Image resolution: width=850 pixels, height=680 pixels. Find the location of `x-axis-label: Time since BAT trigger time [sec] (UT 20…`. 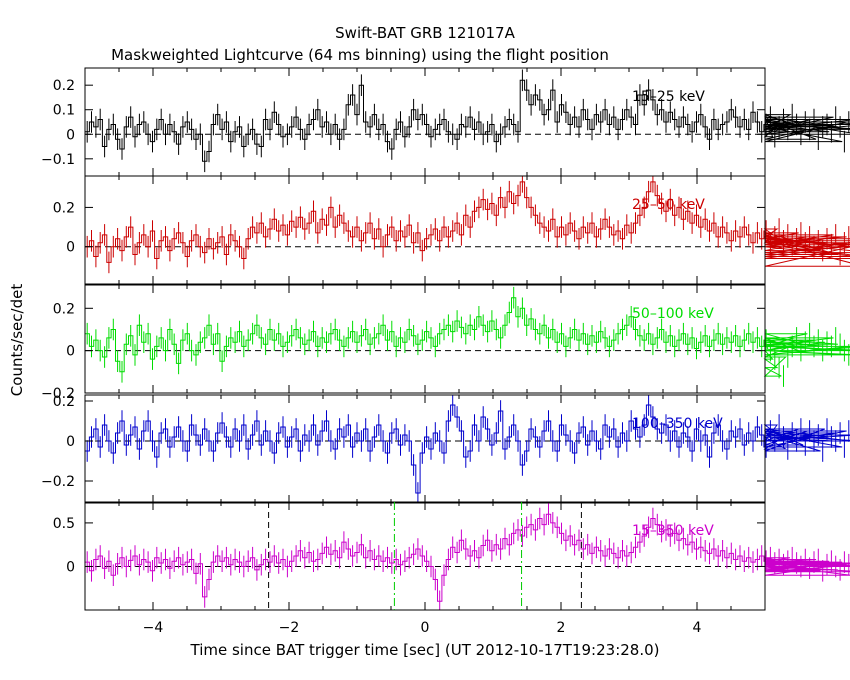

x-axis-label: Time since BAT trigger time [sec] (UT 20… is located at coordinates (425, 650).